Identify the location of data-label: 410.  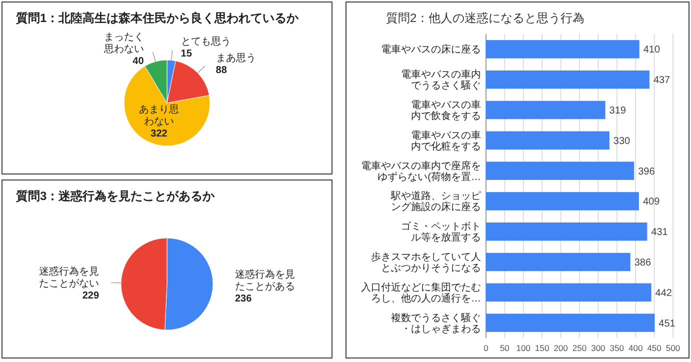
(651, 50).